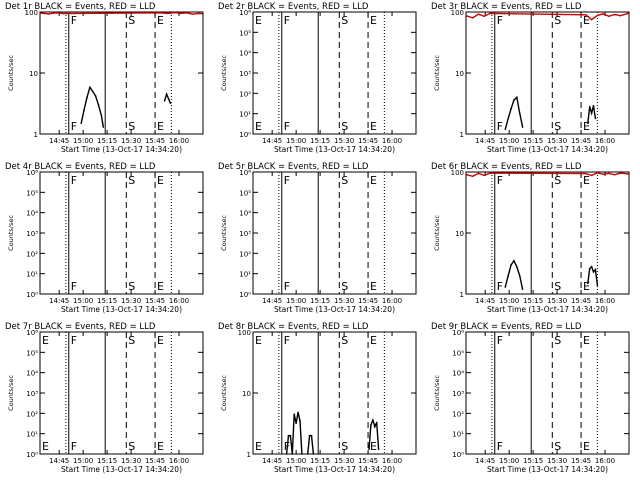 Image resolution: width=640 pixels, height=480 pixels. I want to click on panel-title: Det 3r BLACK = Events, RED = LLD, so click(506, 7).